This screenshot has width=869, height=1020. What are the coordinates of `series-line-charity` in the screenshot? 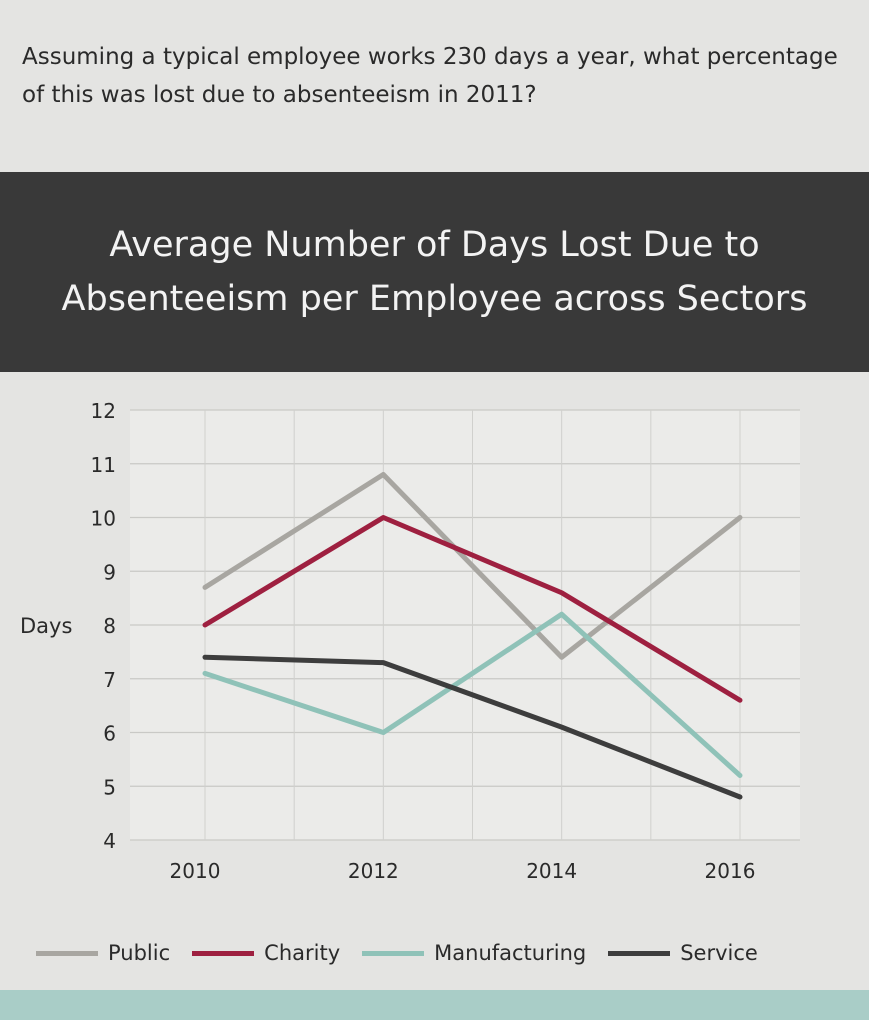 It's located at (472, 609).